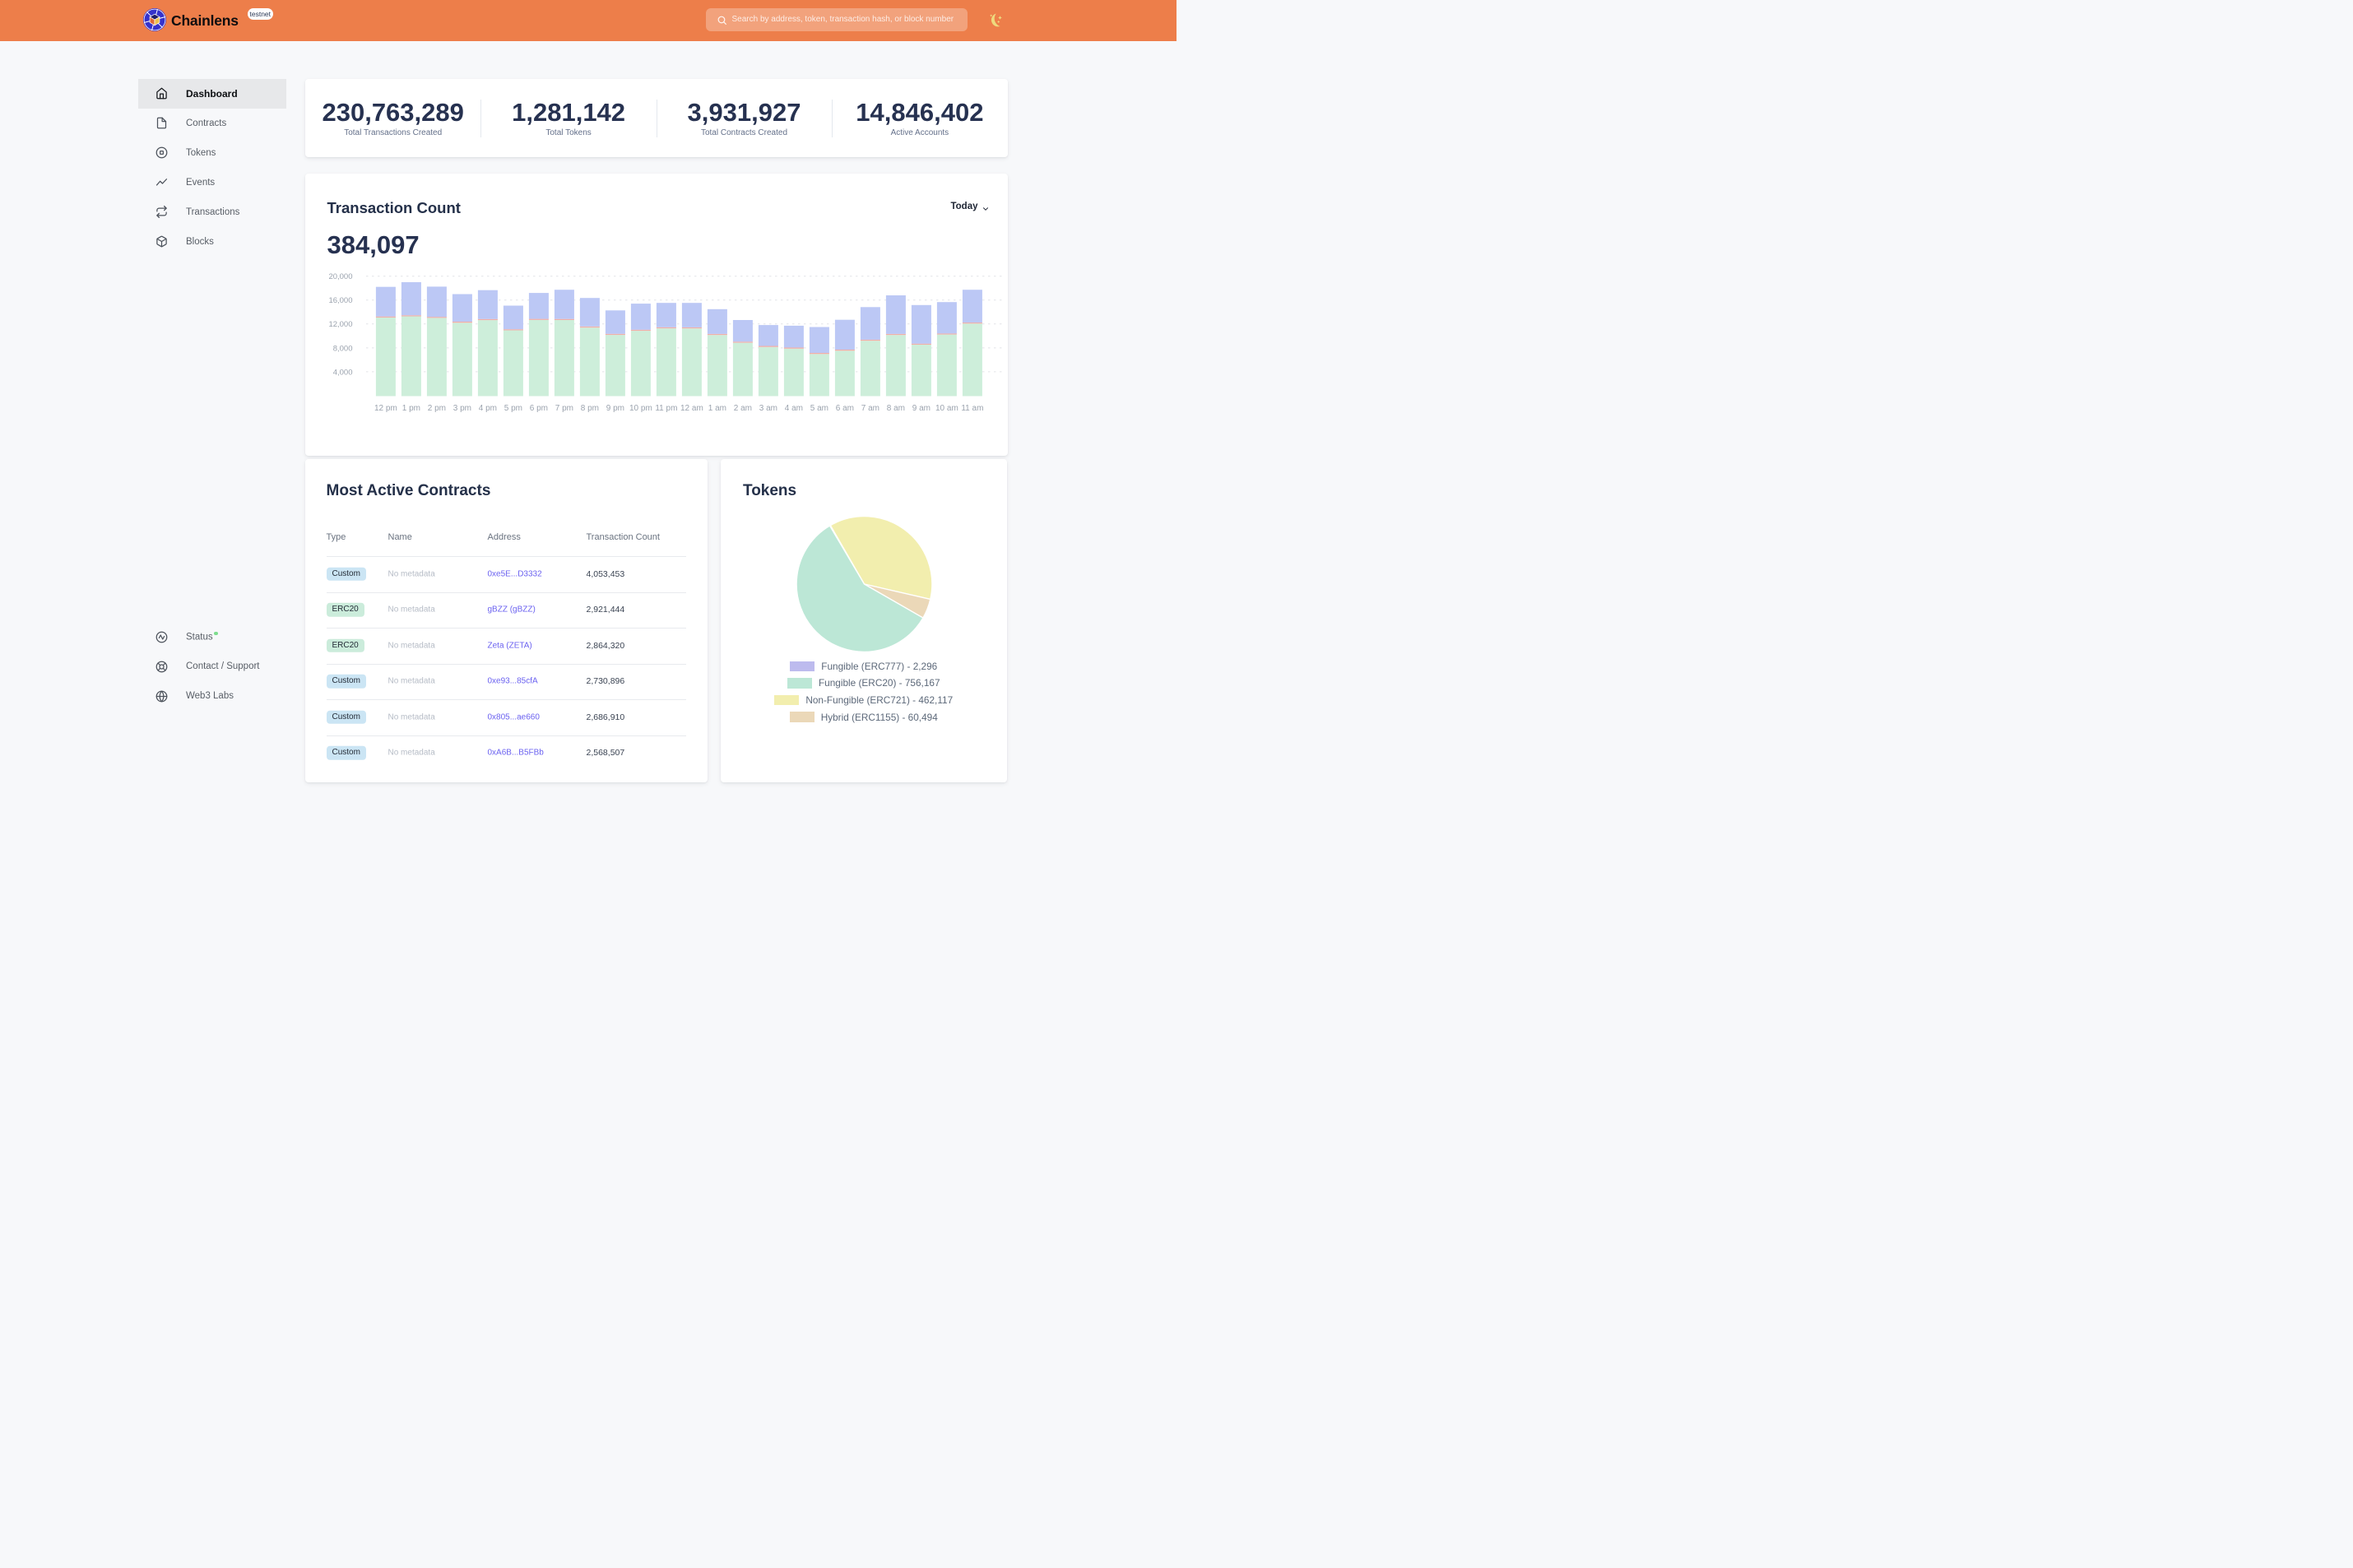 This screenshot has width=2353, height=1568. I want to click on svg-text: 12,000, so click(340, 324).